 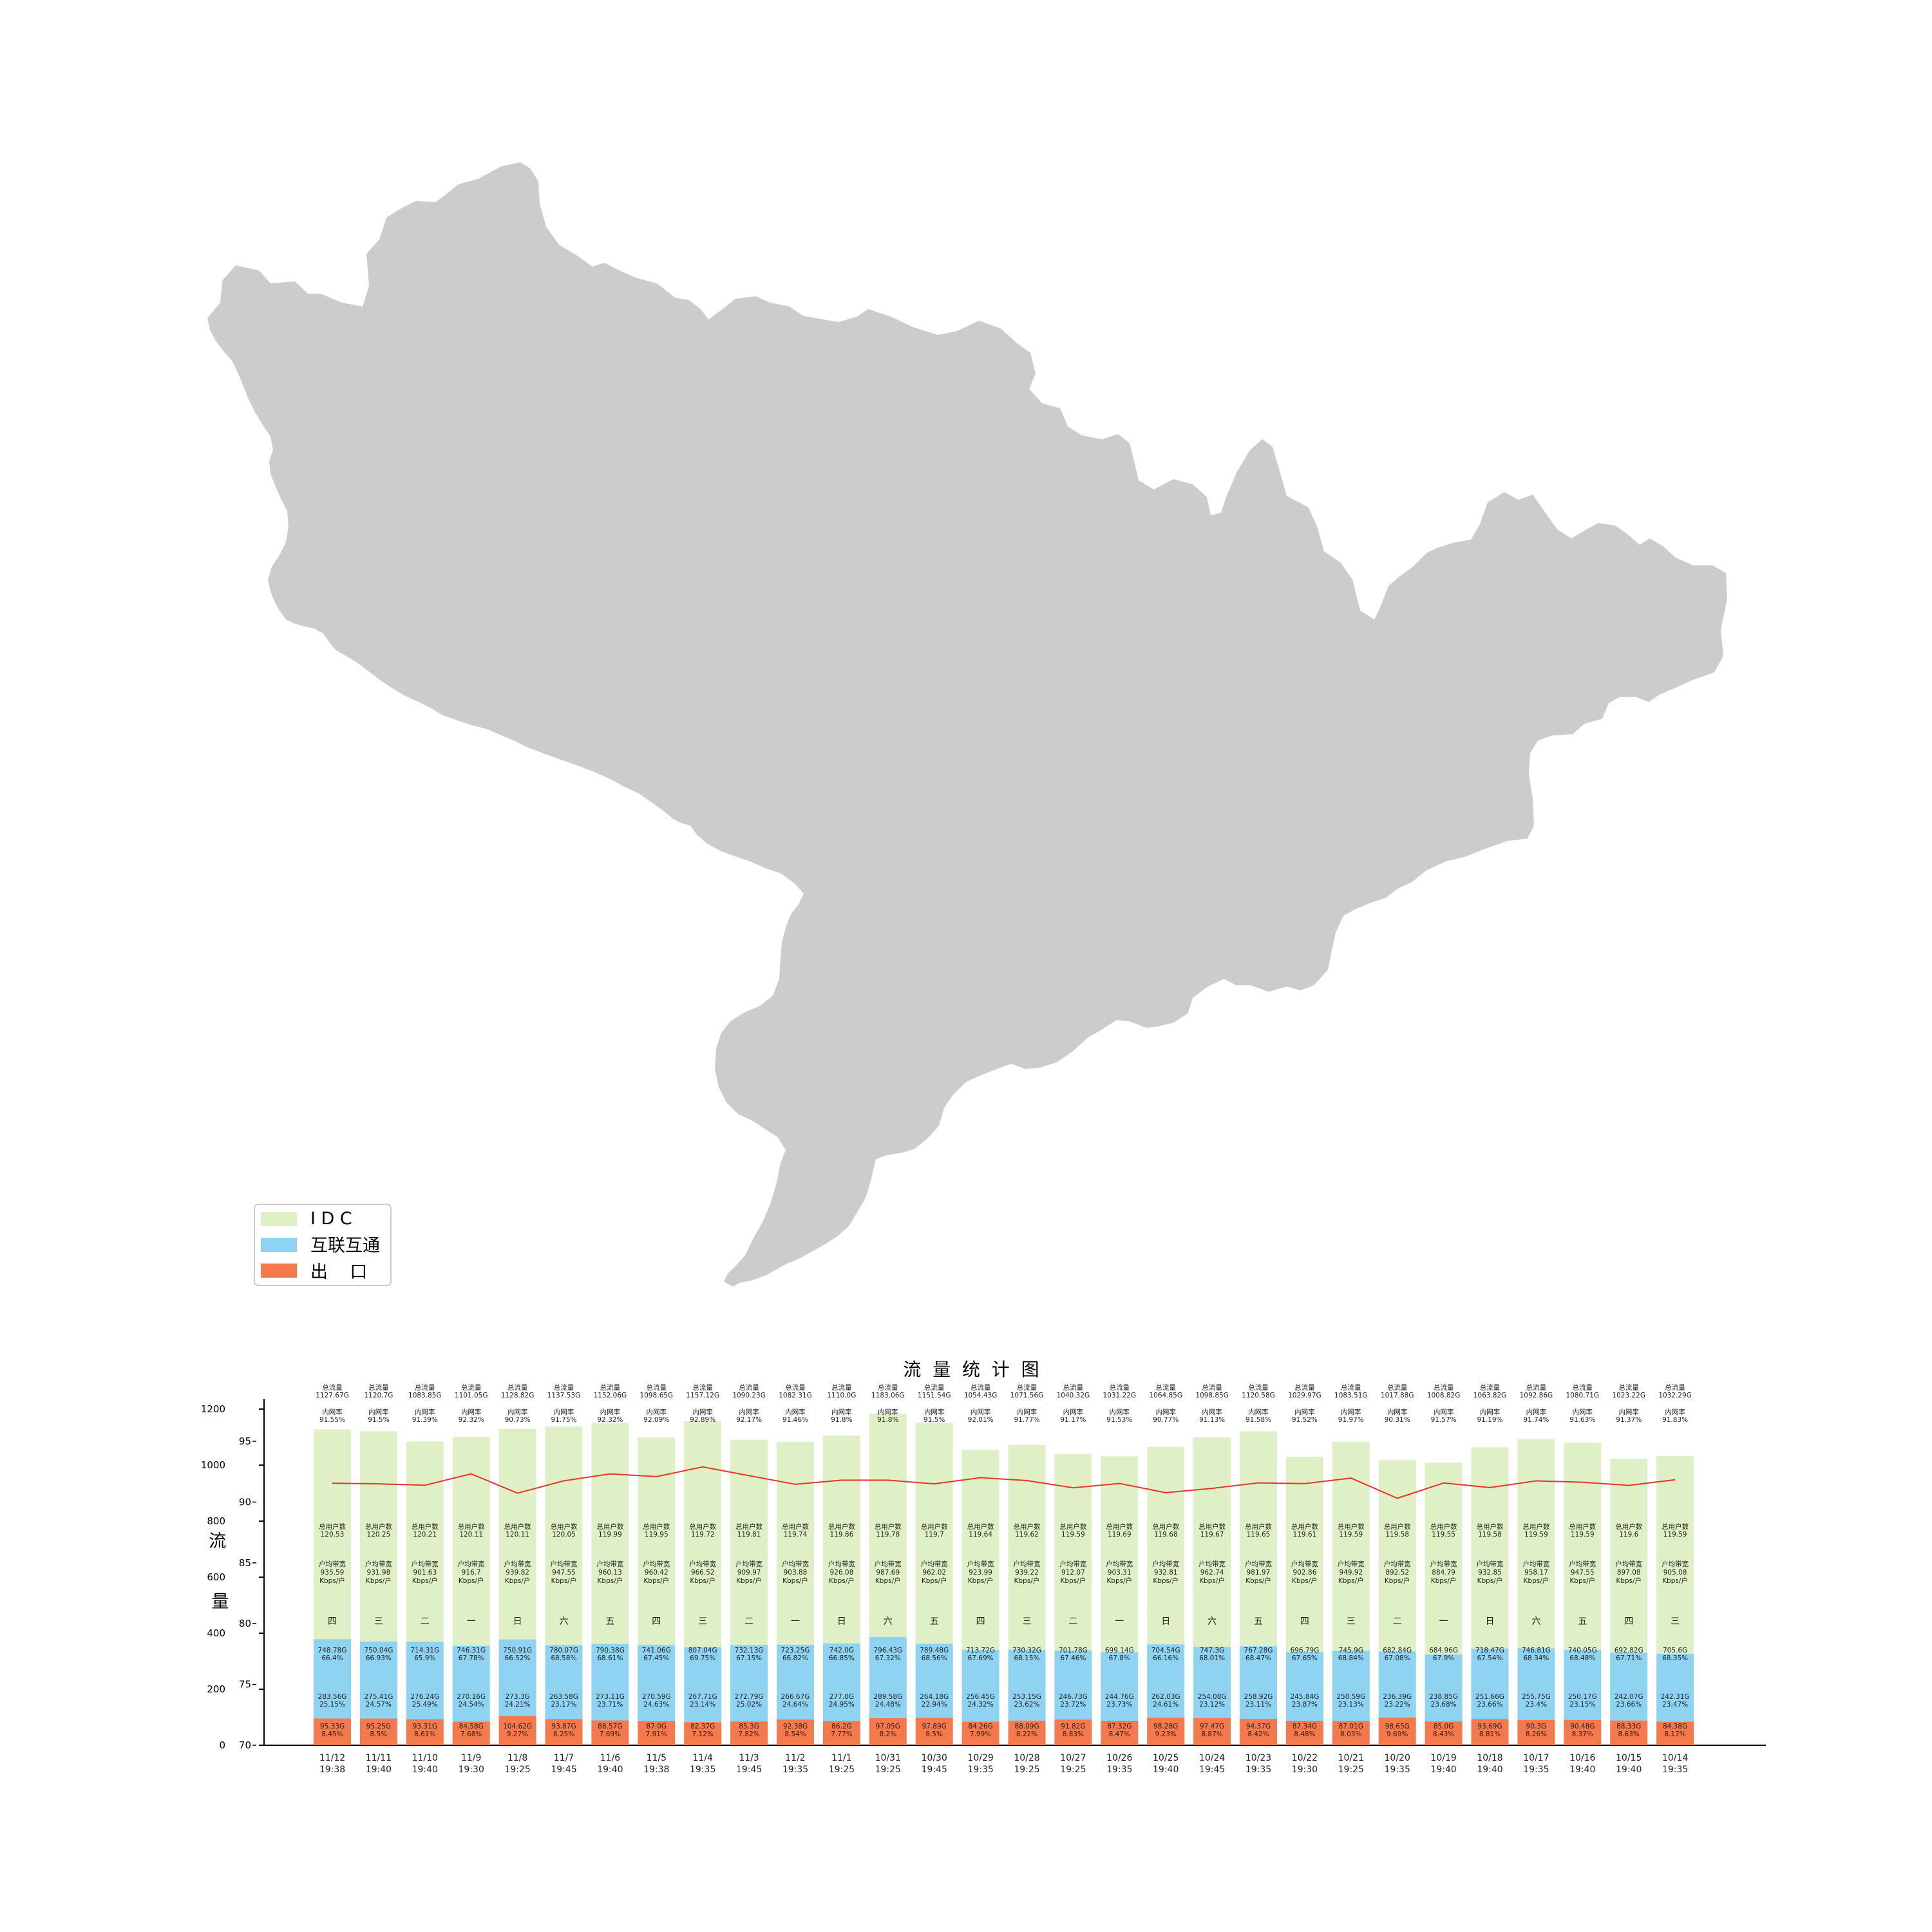 What do you see at coordinates (248, 1593) in the screenshot?
I see `y2-axis-ticks: 70 75 80 85 90 95` at bounding box center [248, 1593].